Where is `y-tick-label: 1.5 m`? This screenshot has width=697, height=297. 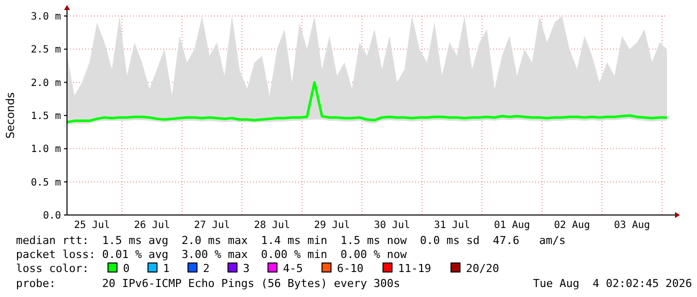
y-tick-label: 1.5 m is located at coordinates (45, 116).